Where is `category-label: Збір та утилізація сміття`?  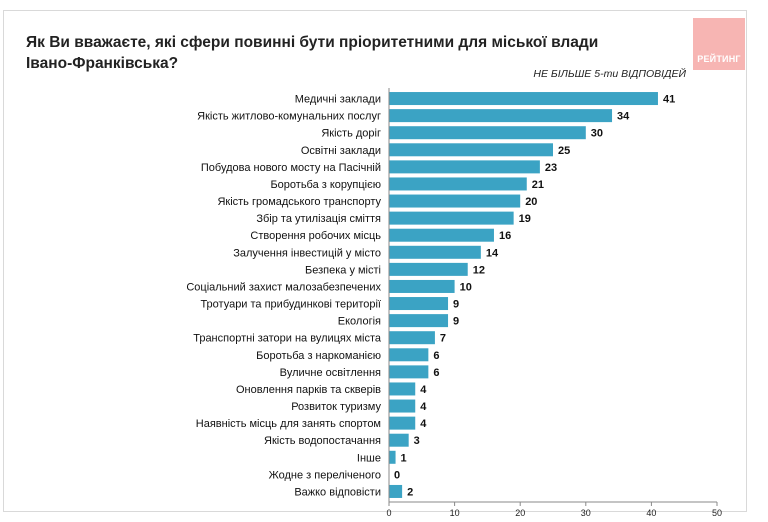
category-label: Збір та утилізація сміття is located at coordinates (318, 219).